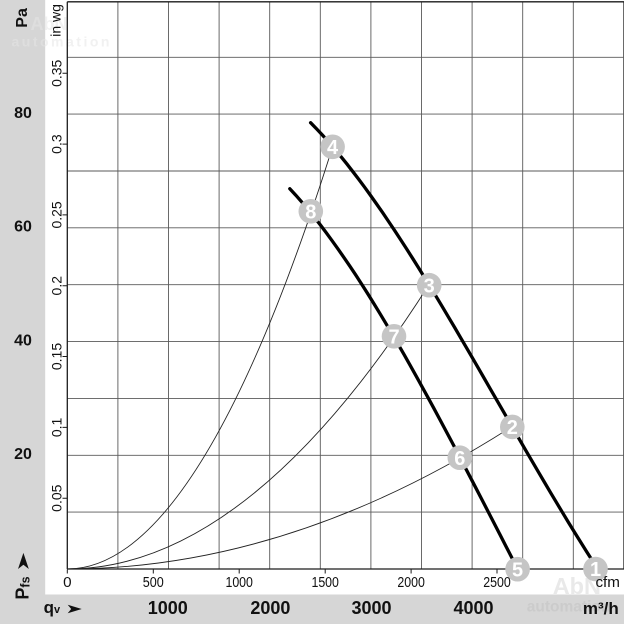 Image resolution: width=624 pixels, height=624 pixels. Describe the element at coordinates (56, 427) in the screenshot. I see `svg-text: 0.1` at that location.